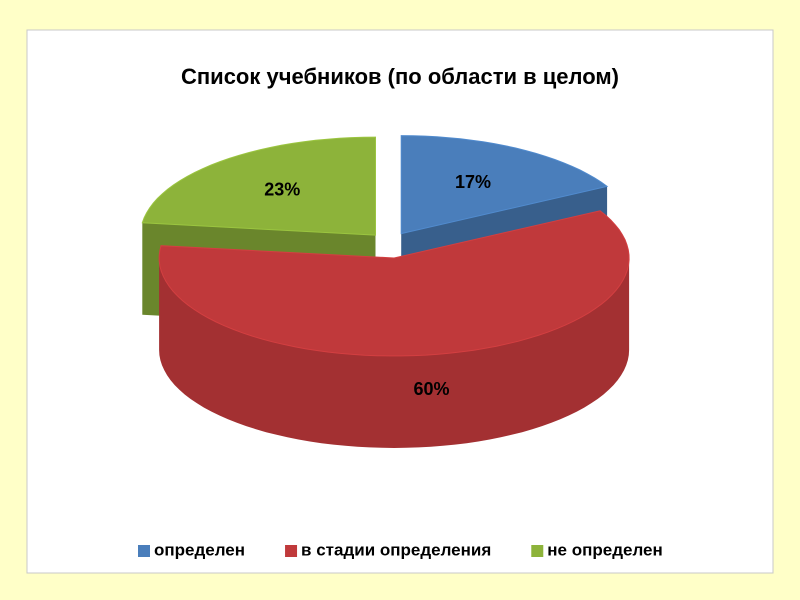  What do you see at coordinates (396, 549) in the screenshot?
I see `legend-label: в стадии определения` at bounding box center [396, 549].